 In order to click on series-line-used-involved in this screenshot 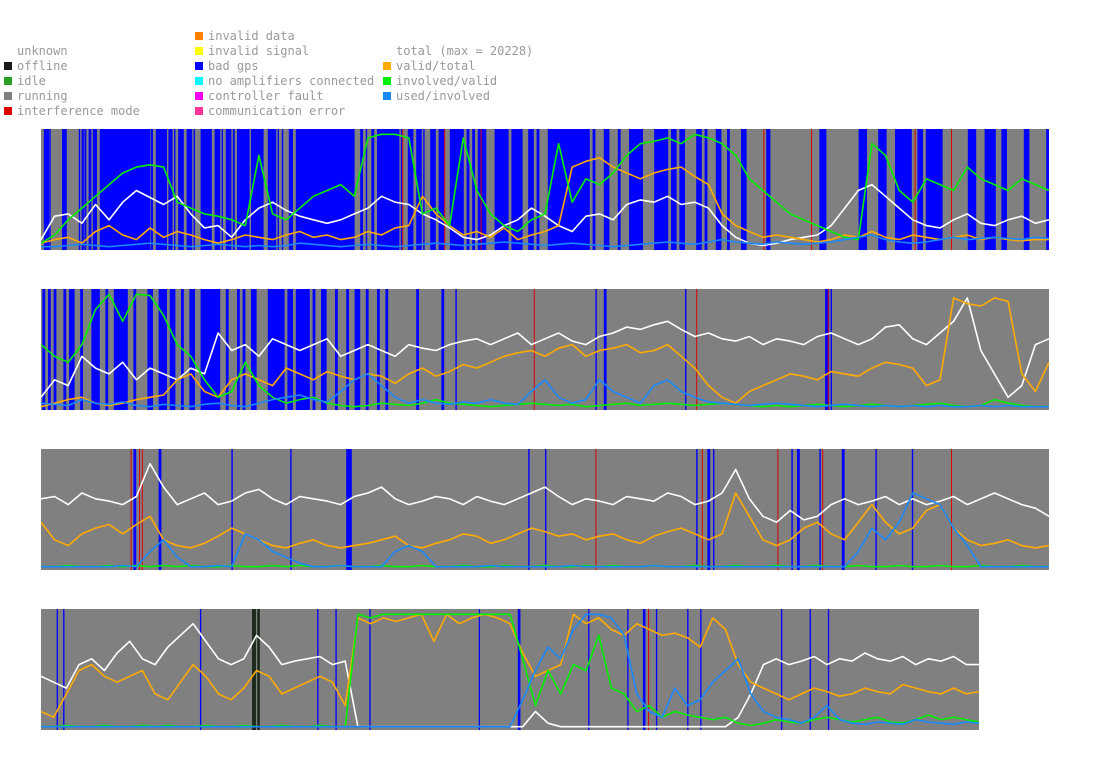, I will do `click(510, 670)`.